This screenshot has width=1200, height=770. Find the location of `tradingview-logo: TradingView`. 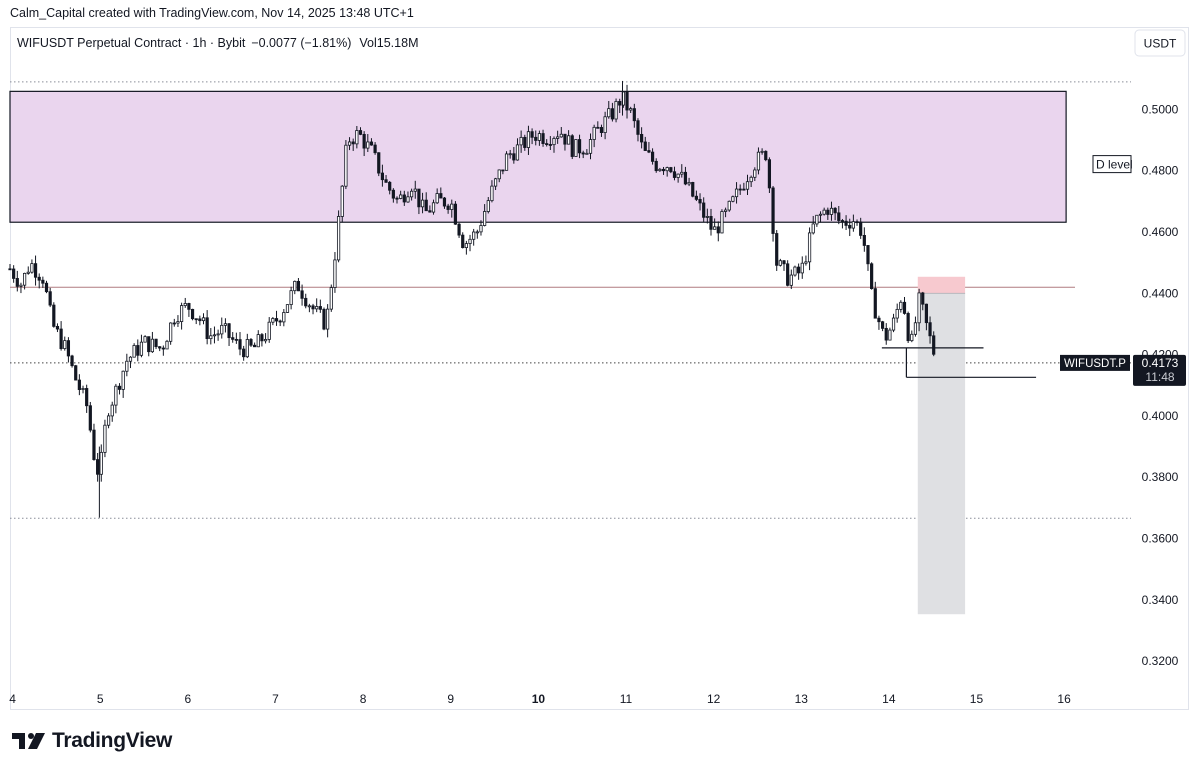

tradingview-logo: TradingView is located at coordinates (92, 741).